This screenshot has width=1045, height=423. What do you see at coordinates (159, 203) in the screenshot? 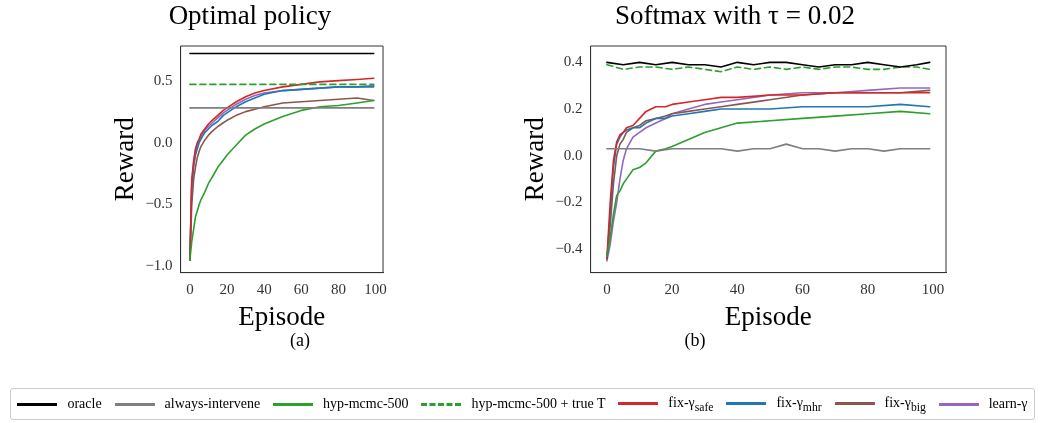
I see `y-tick-label: −0.5` at bounding box center [159, 203].